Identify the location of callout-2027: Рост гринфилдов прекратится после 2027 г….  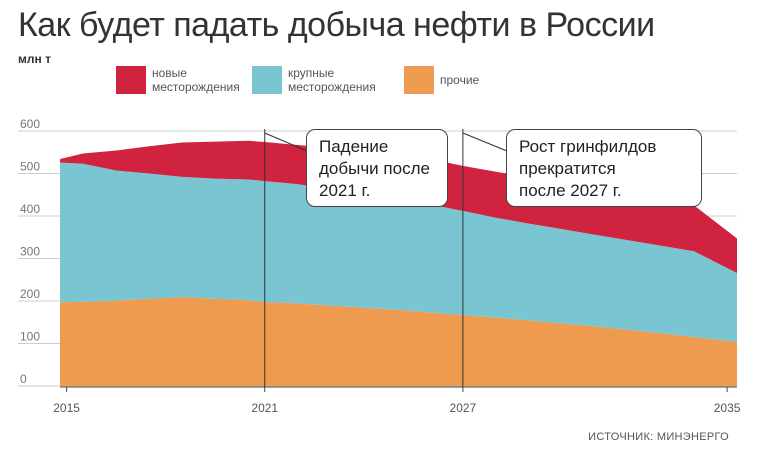
(604, 168).